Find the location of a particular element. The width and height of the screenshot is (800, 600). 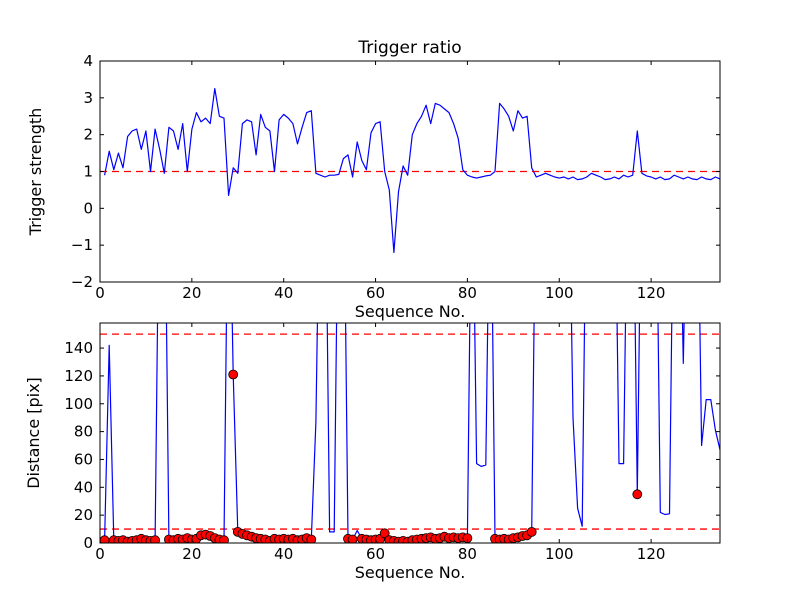

y-tick-label: 20 is located at coordinates (83, 515).